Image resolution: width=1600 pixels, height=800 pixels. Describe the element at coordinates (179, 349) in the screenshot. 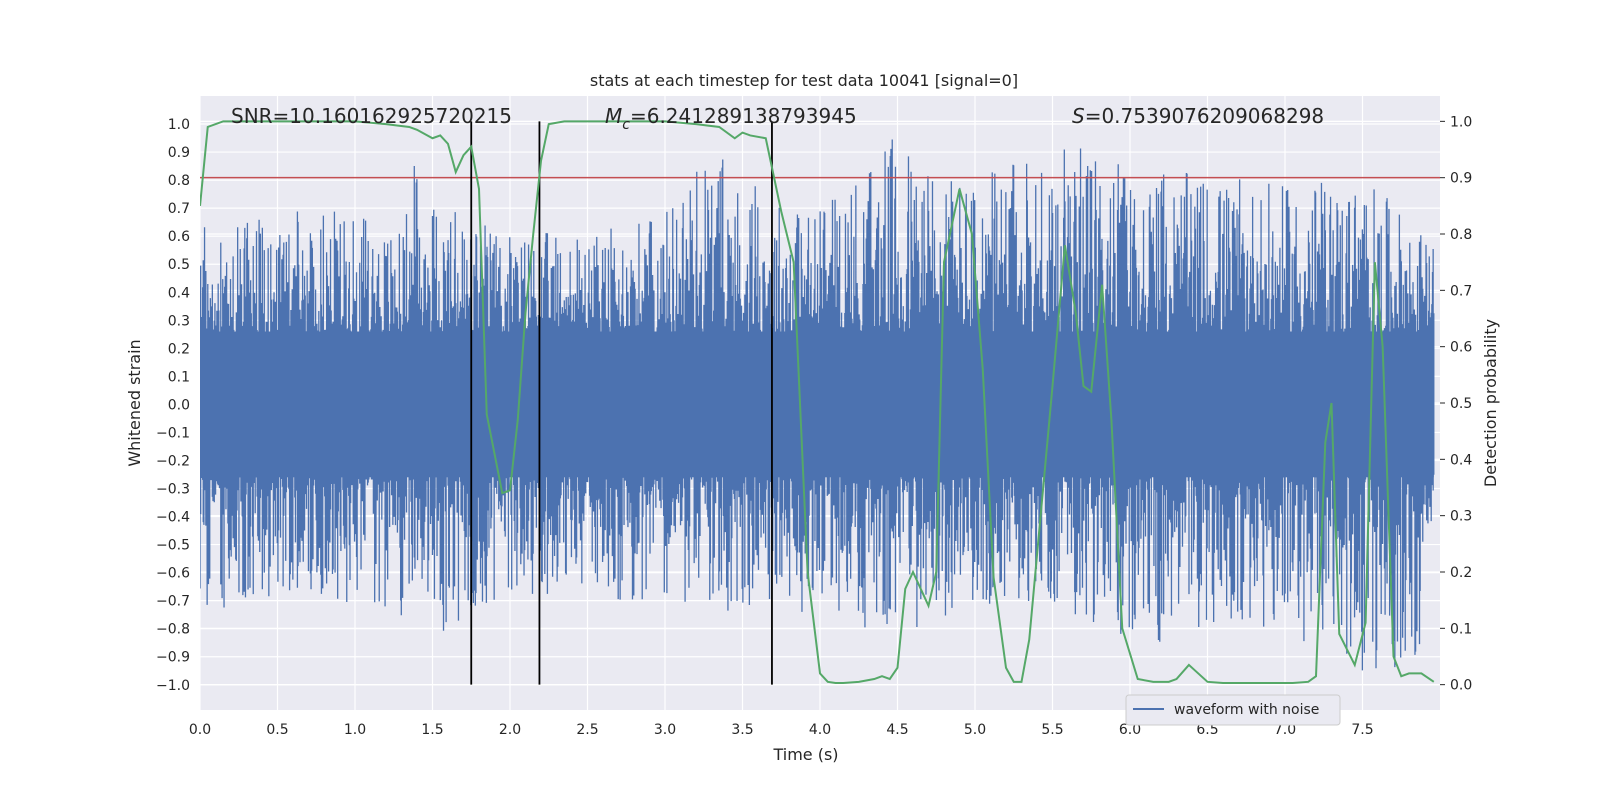

I see `y-tick-label: 0.2` at that location.